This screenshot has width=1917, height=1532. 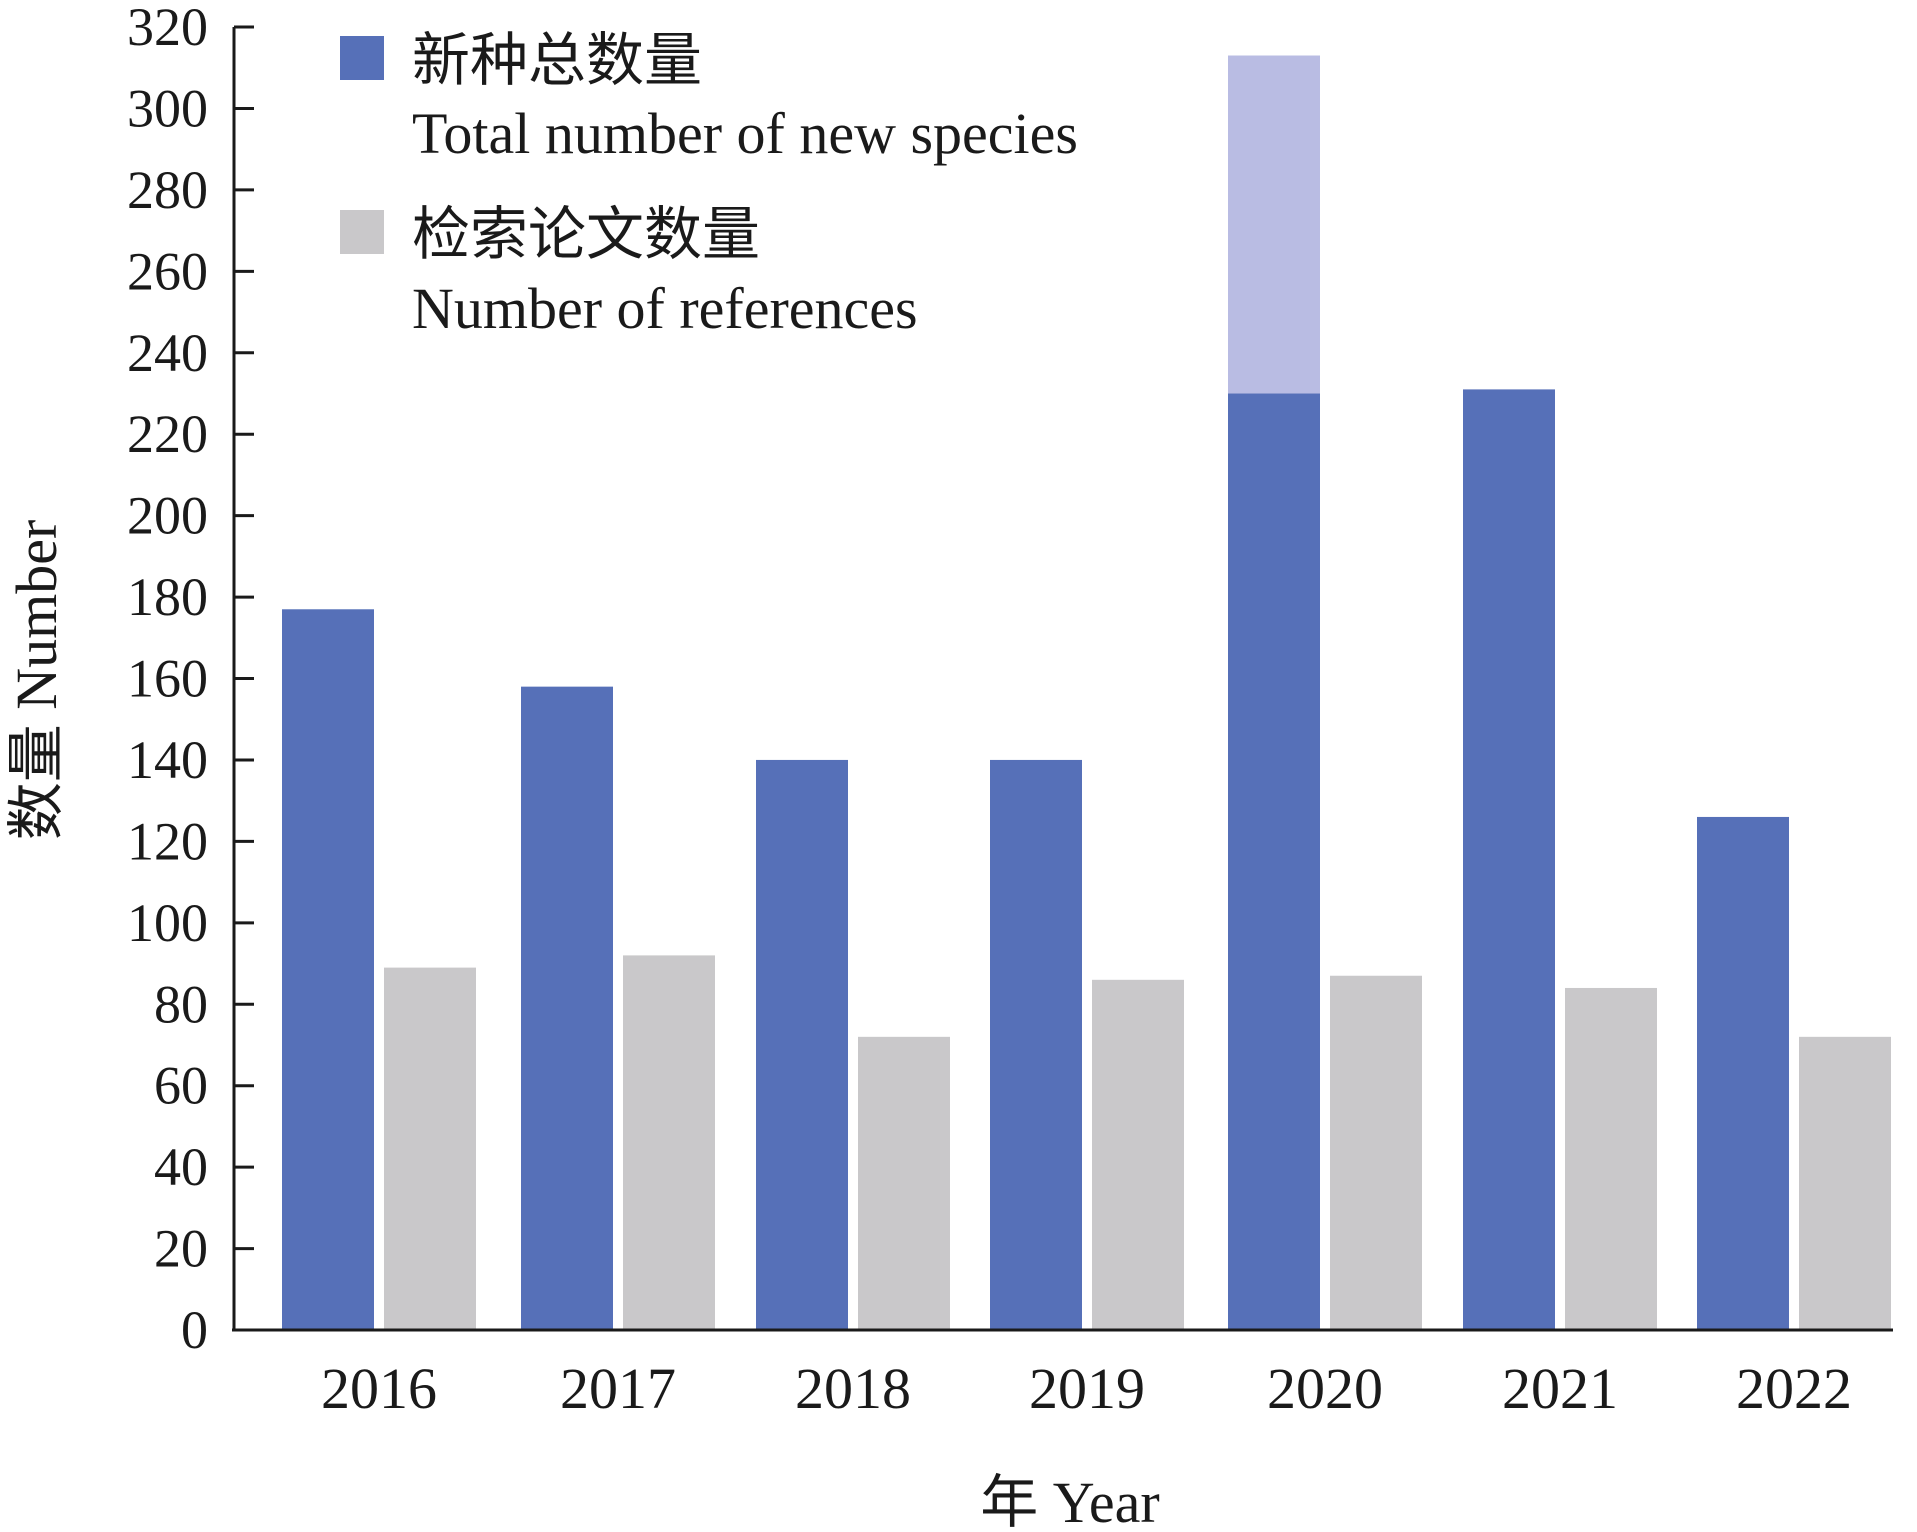 What do you see at coordinates (167, 679) in the screenshot?
I see `y-tick-label-160: 160` at bounding box center [167, 679].